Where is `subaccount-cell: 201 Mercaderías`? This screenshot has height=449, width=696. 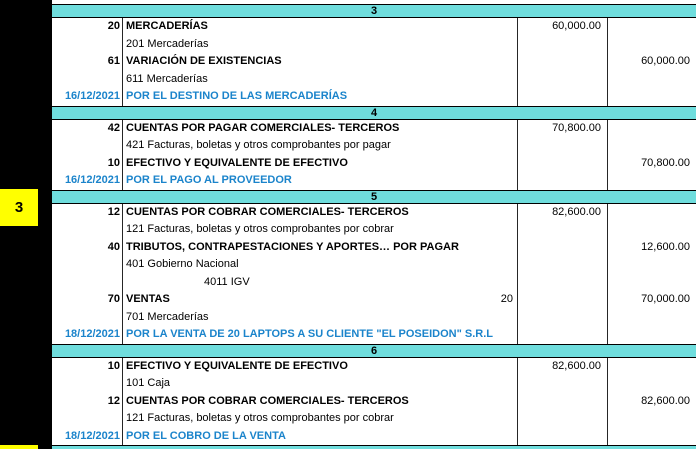
subaccount-cell: 201 Mercaderías is located at coordinates (319, 44).